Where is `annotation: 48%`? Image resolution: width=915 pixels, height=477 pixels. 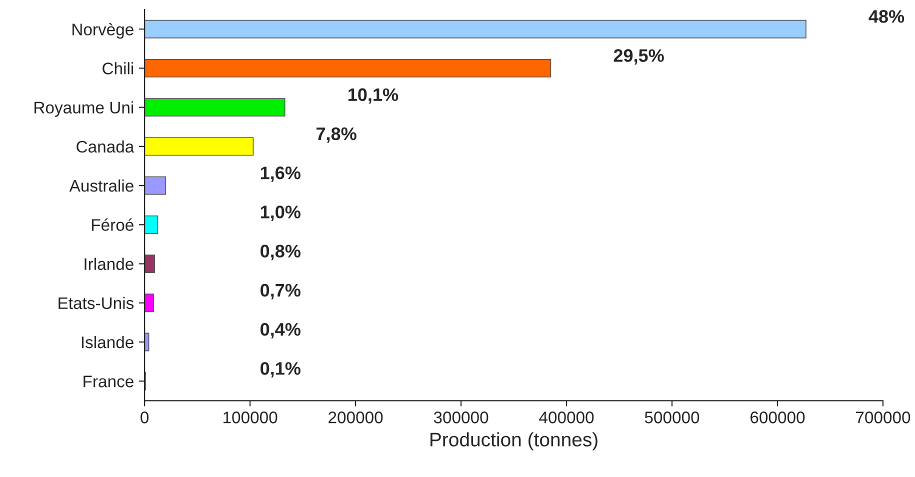
annotation: 48% is located at coordinates (886, 16).